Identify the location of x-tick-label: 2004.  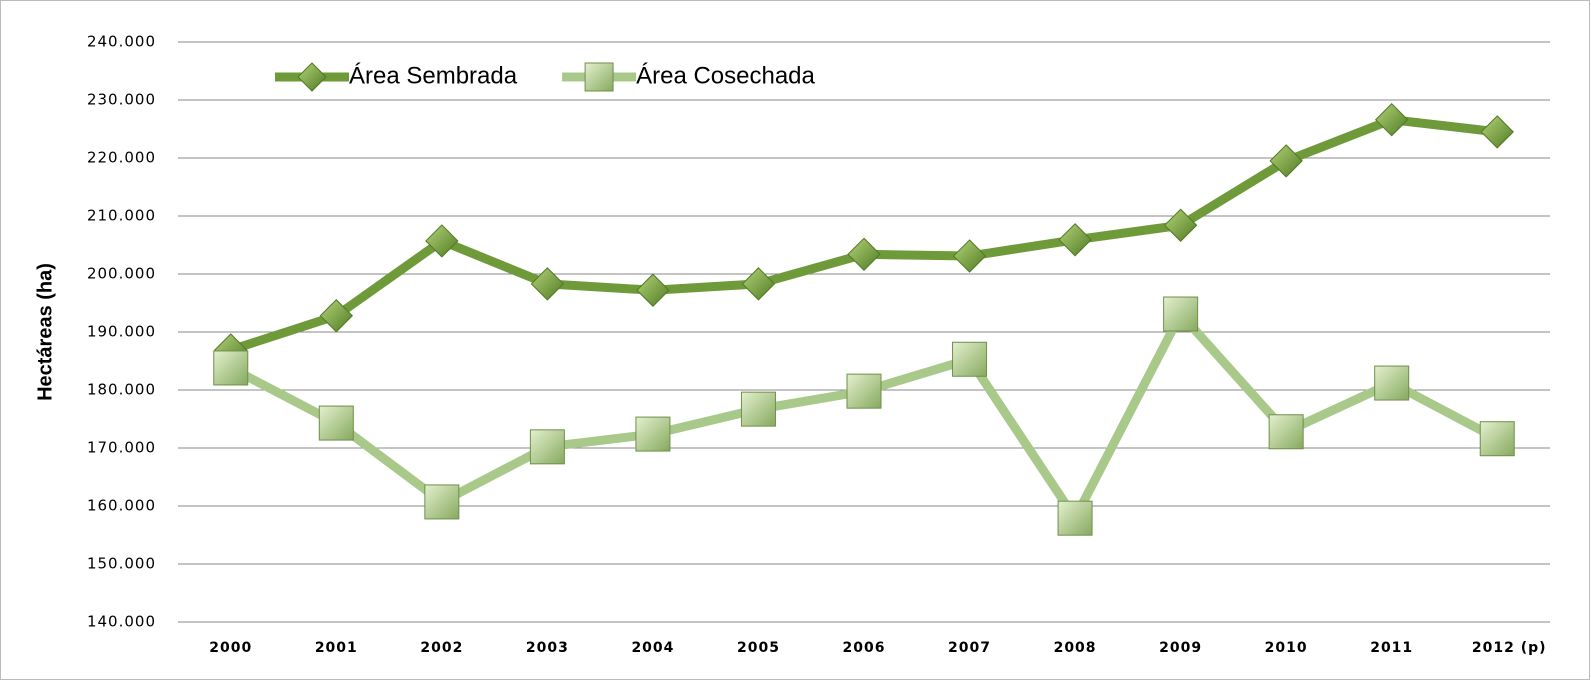
(652, 648).